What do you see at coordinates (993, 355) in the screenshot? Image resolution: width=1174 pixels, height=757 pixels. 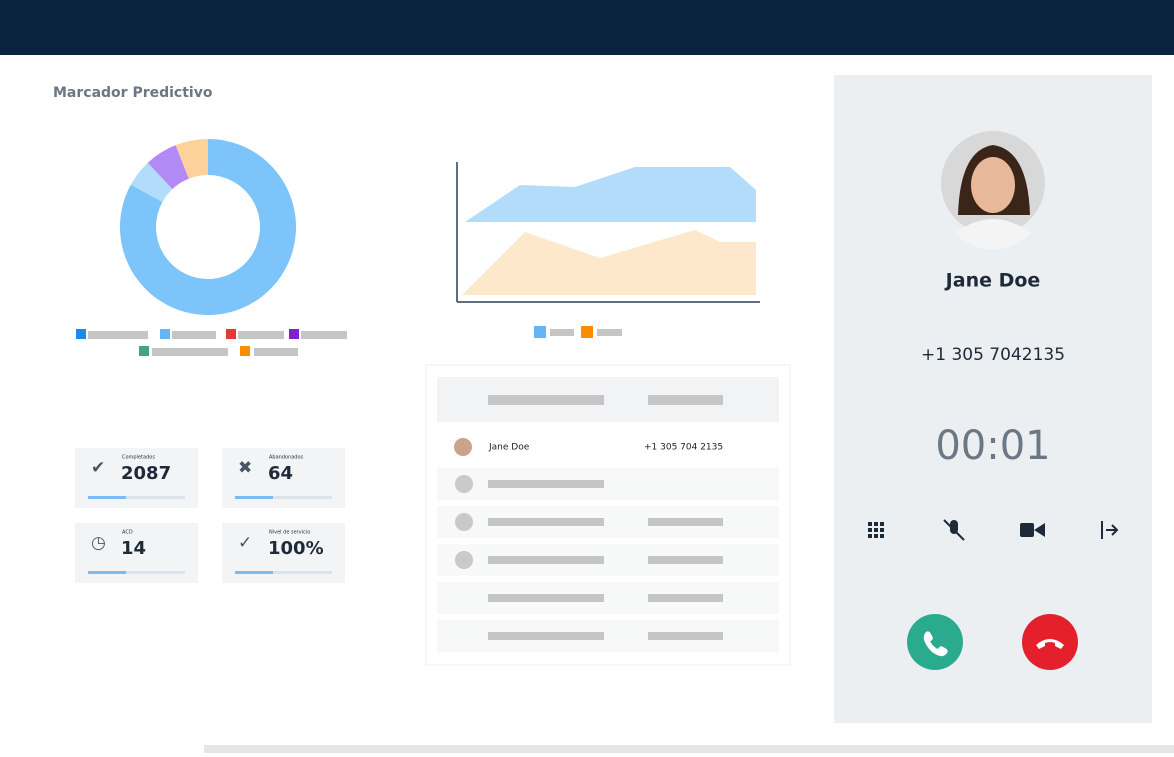 I see `caller-phone: +1 305 7042135` at bounding box center [993, 355].